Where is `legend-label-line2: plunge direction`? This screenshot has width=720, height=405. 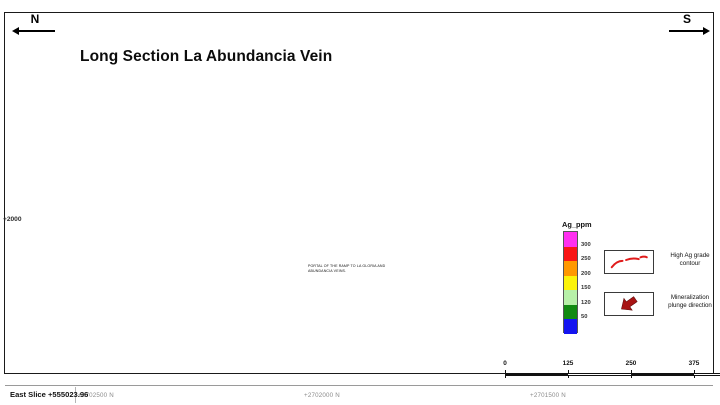 legend-label-line2: plunge direction is located at coordinates (690, 306).